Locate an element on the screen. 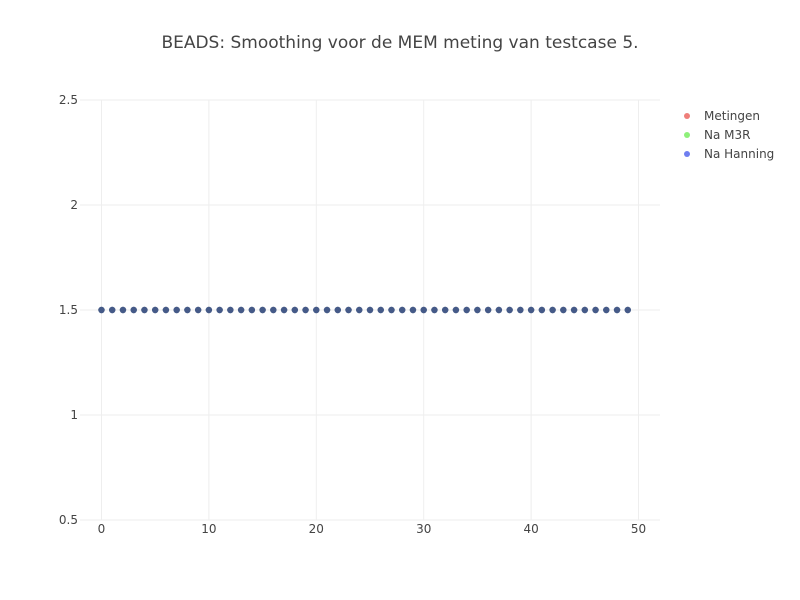  legend-item-na-m3r: Na M3R is located at coordinates (729, 134).